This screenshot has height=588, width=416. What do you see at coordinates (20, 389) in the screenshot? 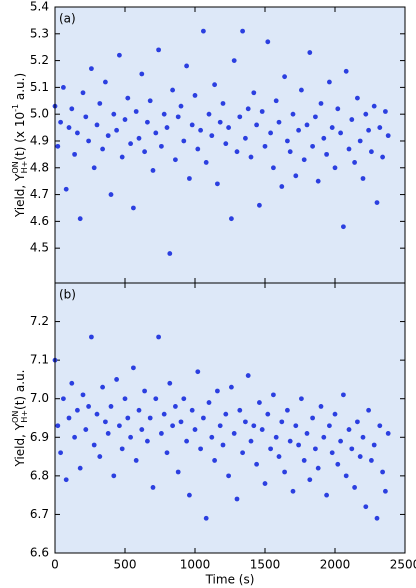
I see `y-axis-label-part: (t) a.u.` at bounding box center [20, 389].